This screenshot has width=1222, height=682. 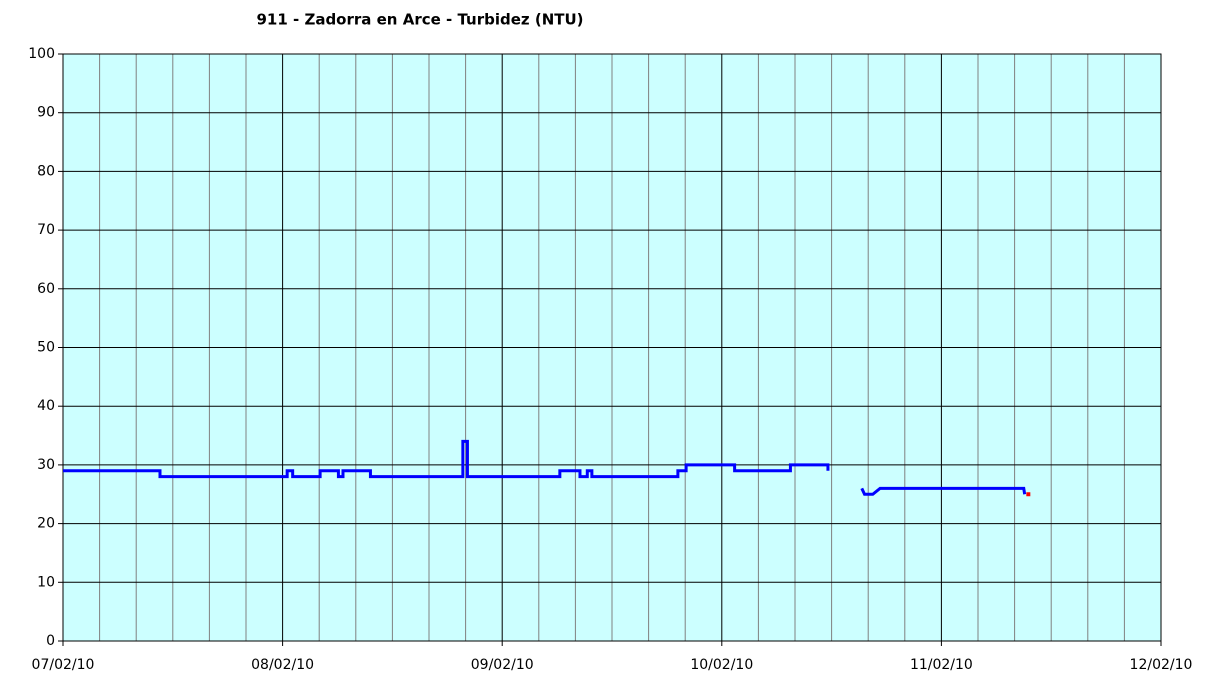 What do you see at coordinates (46, 289) in the screenshot?
I see `y-tick-label: 60` at bounding box center [46, 289].